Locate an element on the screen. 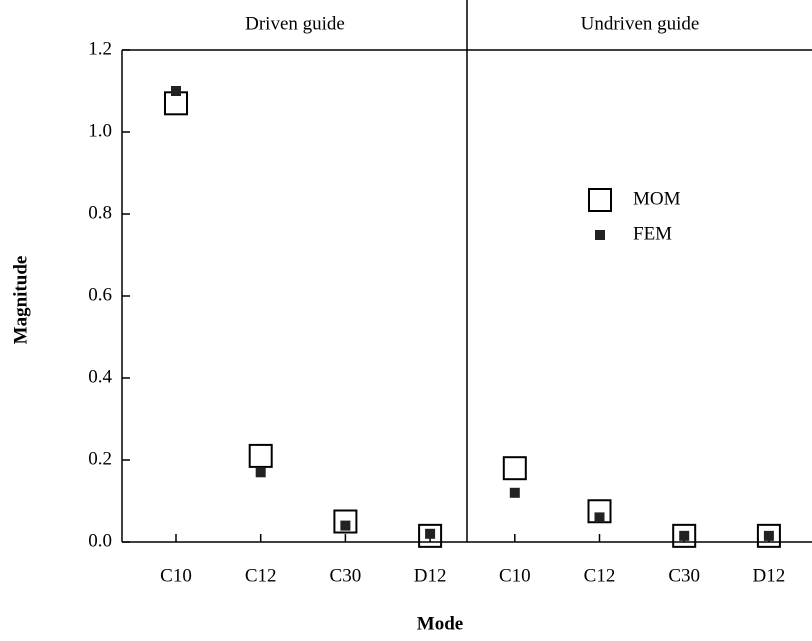 This screenshot has height=641, width=812. y-tick-label: 0.4 is located at coordinates (100, 376).